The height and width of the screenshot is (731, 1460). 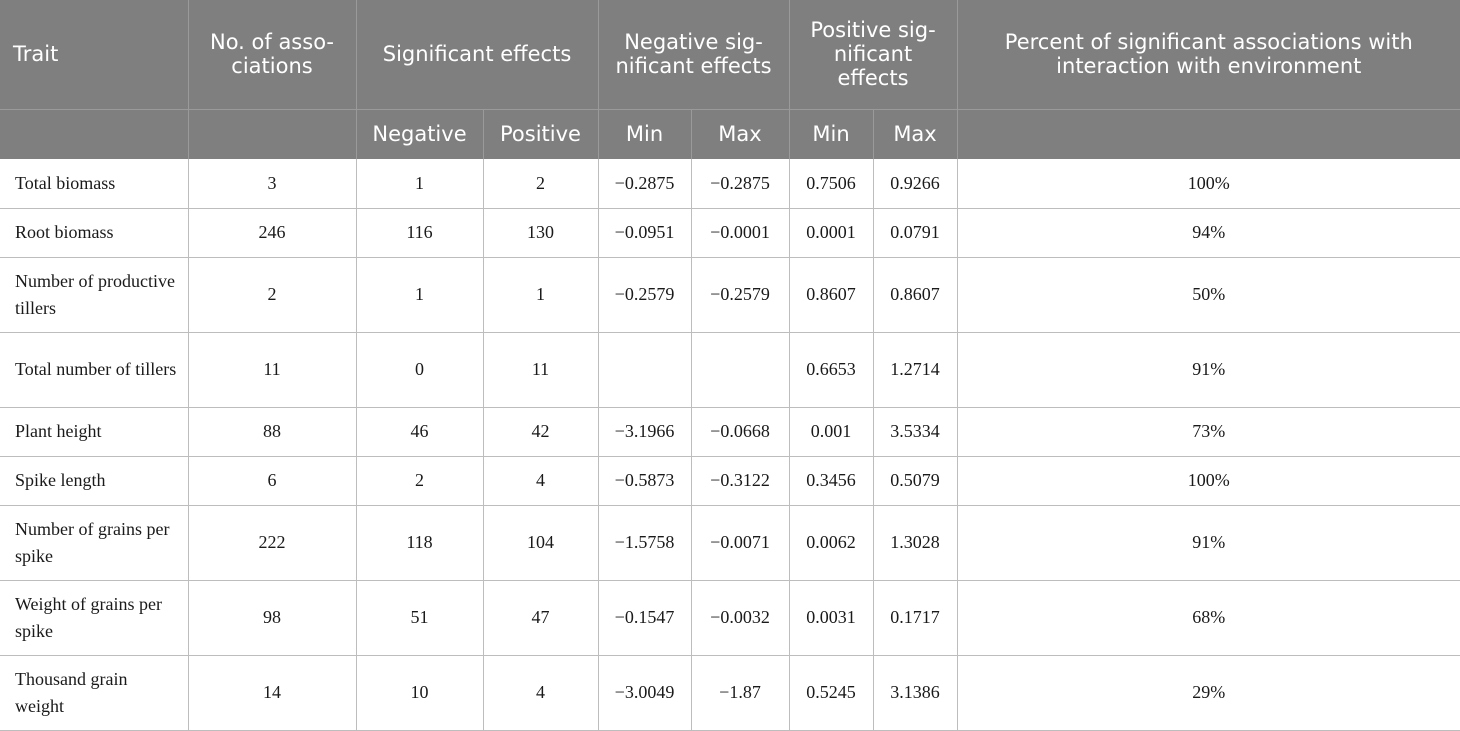 I want to click on cell-pos-max: 1.2714, so click(x=915, y=370).